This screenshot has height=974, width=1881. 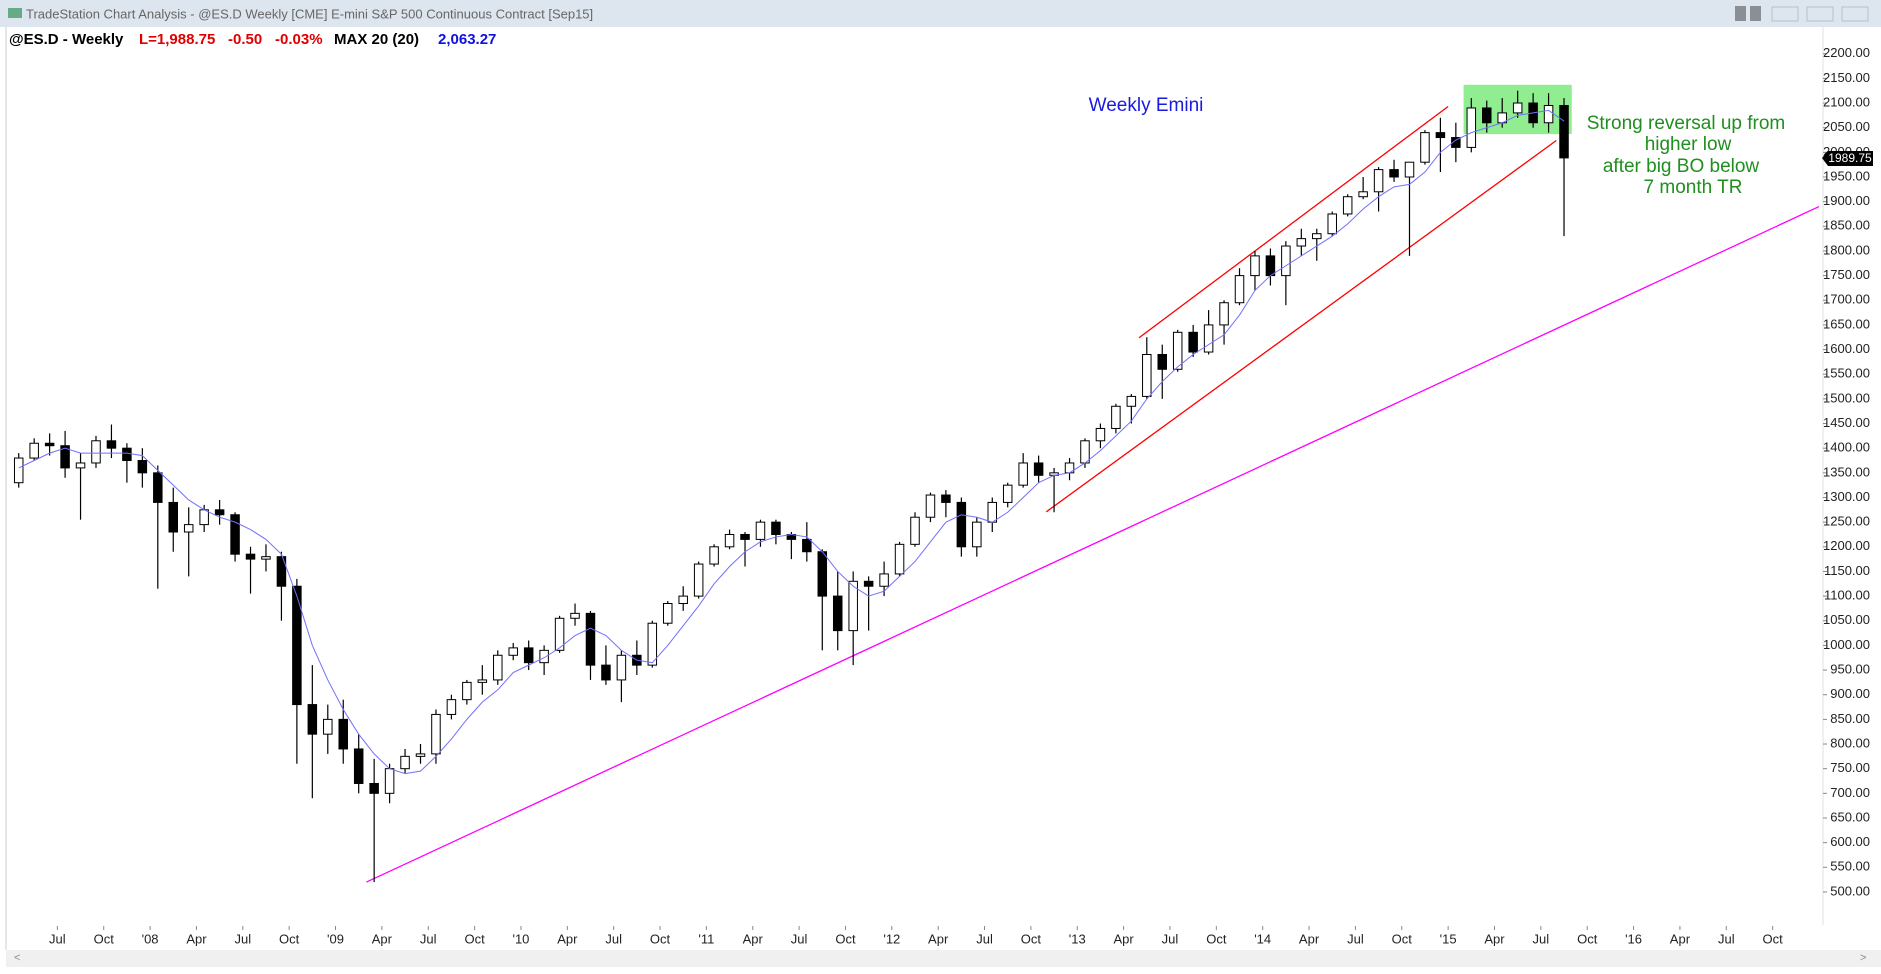 I want to click on change: -0.50, so click(x=245, y=39).